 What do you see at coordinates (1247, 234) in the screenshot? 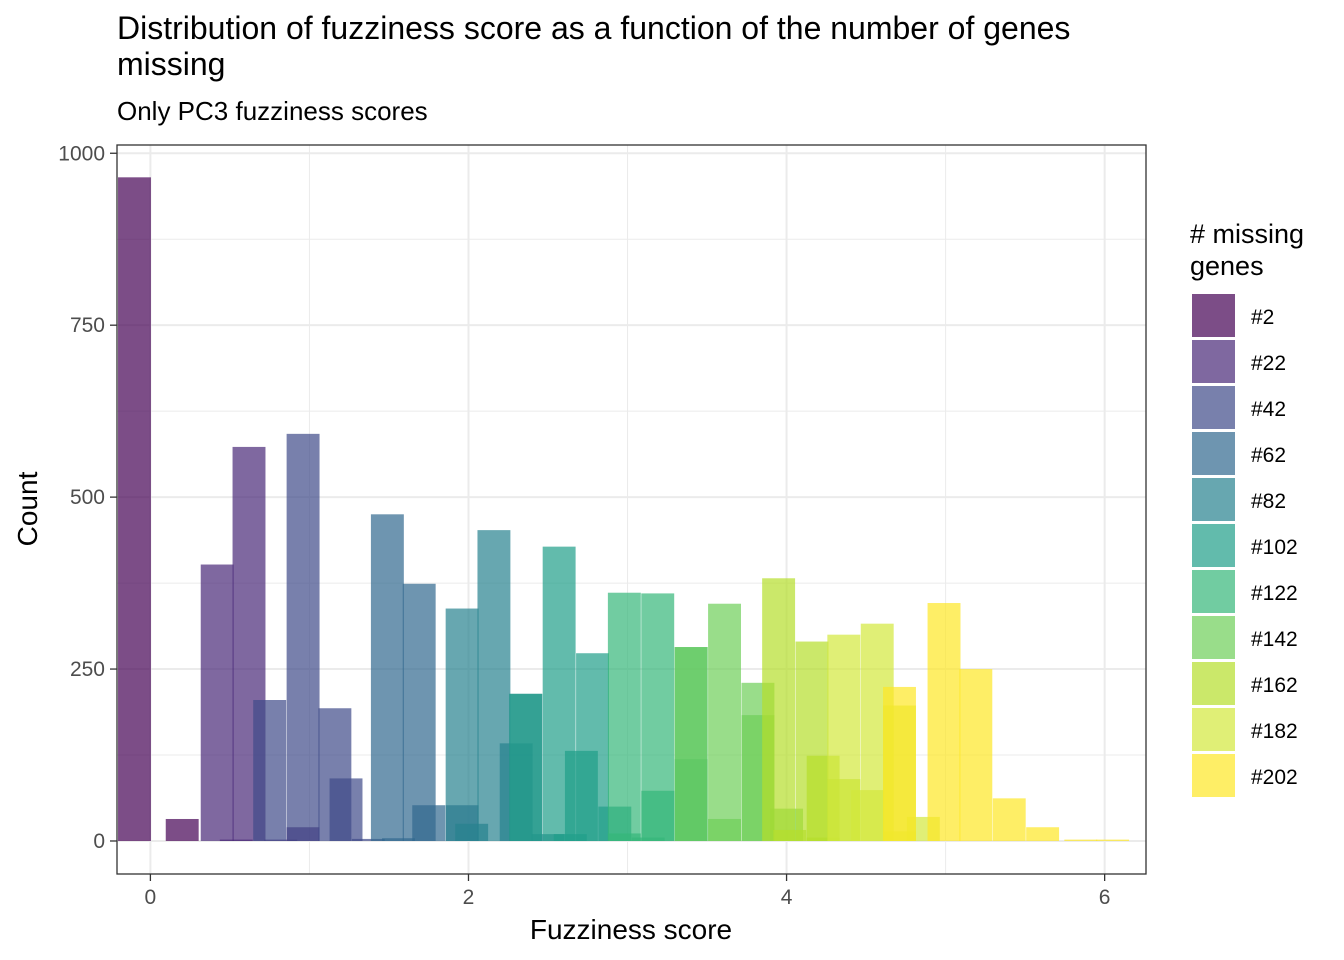
I see `legend-title-line-1: # missing` at bounding box center [1247, 234].